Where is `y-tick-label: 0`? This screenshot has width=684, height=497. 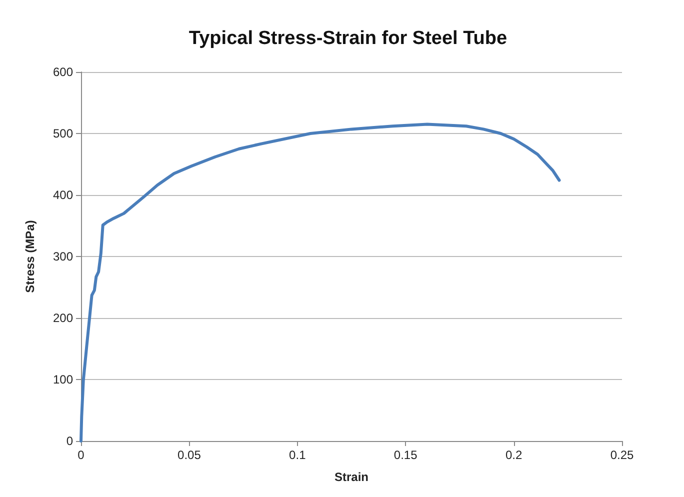 y-tick-label: 0 is located at coordinates (70, 441).